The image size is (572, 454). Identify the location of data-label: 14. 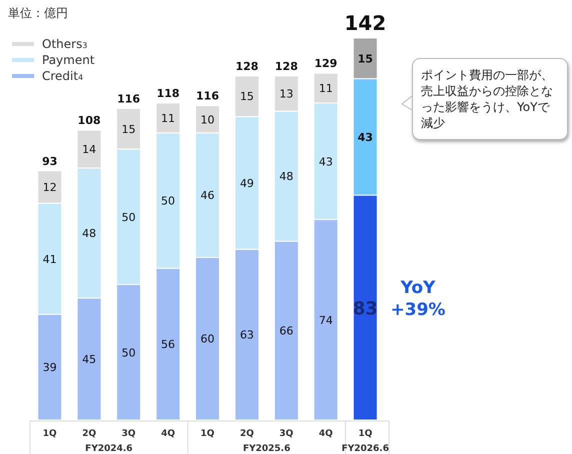
(89, 149).